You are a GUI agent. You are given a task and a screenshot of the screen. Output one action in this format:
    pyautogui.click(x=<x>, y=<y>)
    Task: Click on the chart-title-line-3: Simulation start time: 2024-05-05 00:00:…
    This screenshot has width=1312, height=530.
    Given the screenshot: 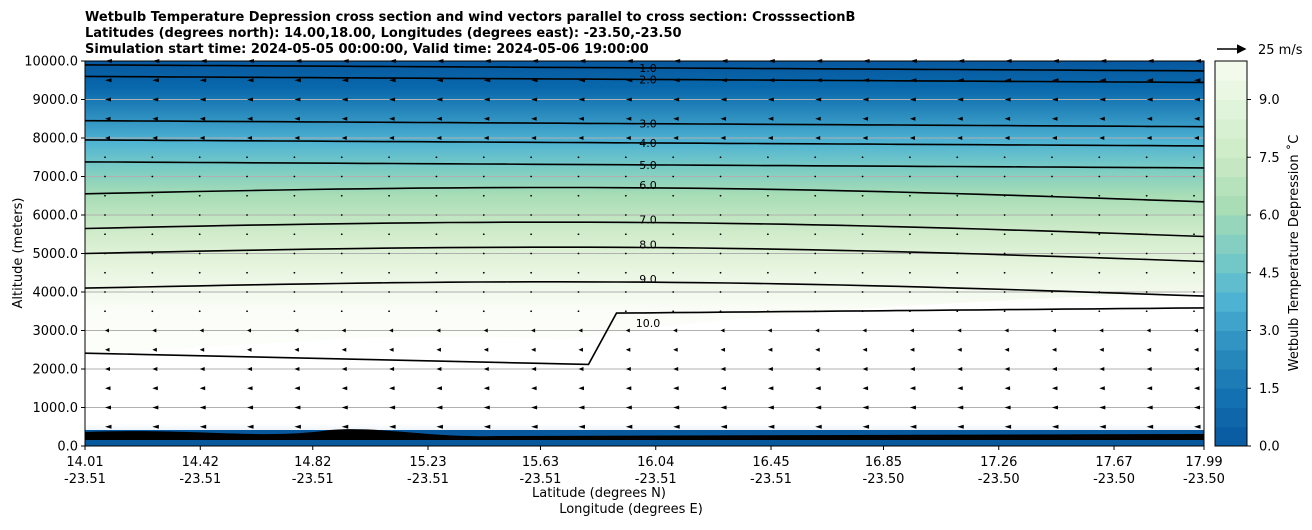 What is the action you would take?
    pyautogui.click(x=367, y=49)
    